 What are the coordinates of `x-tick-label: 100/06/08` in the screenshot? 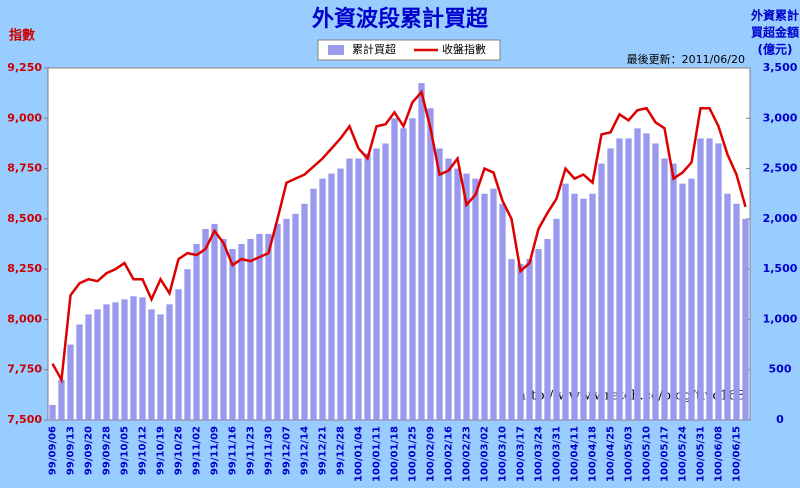 It's located at (719, 454).